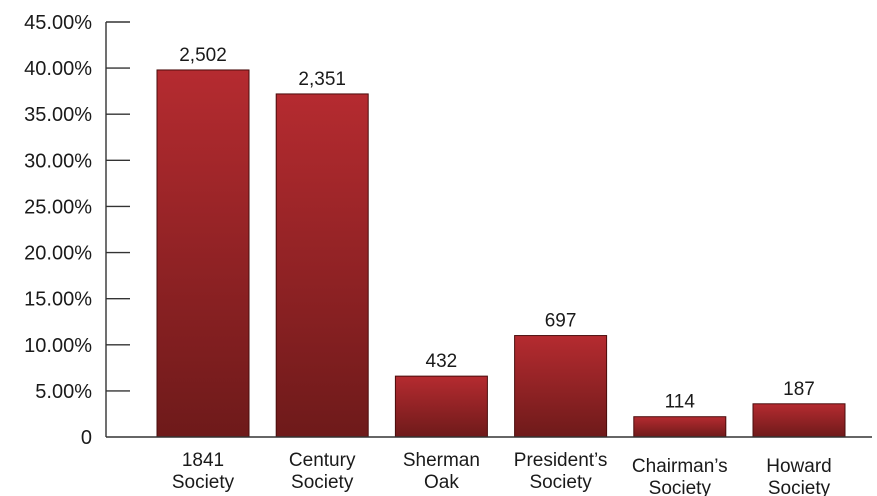 This screenshot has height=496, width=877. What do you see at coordinates (322, 79) in the screenshot?
I see `data-label: 2,351` at bounding box center [322, 79].